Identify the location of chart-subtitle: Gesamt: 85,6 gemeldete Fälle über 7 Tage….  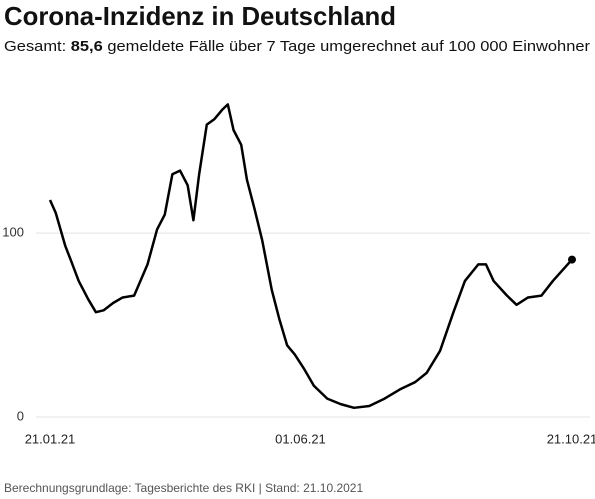
(297, 47).